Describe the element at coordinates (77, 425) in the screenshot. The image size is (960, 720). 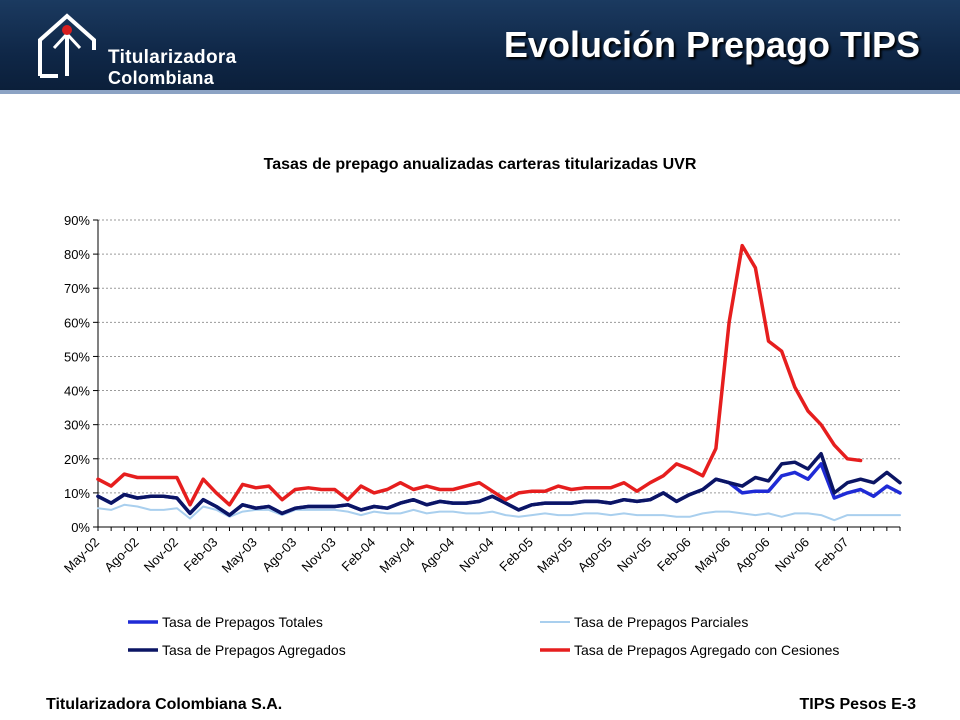
I see `y-tick-label: 30%` at that location.